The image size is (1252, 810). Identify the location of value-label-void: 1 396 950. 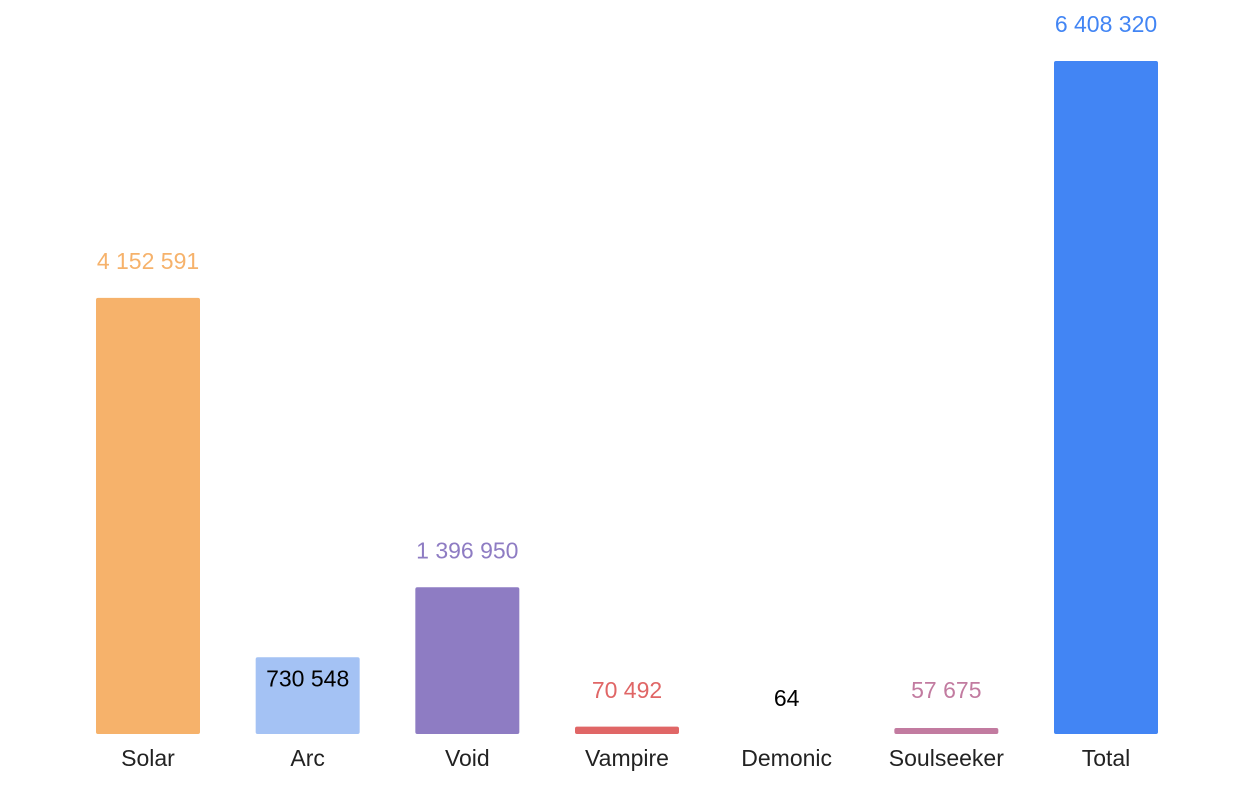
(467, 550).